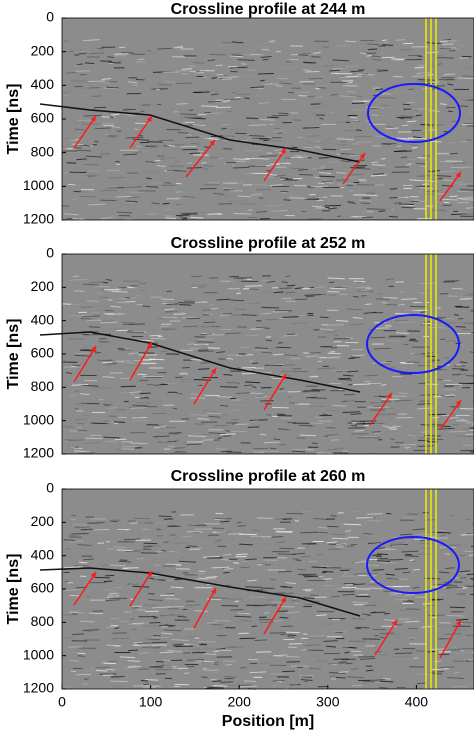 This screenshot has height=735, width=474. I want to click on reflector, so click(200, 592).